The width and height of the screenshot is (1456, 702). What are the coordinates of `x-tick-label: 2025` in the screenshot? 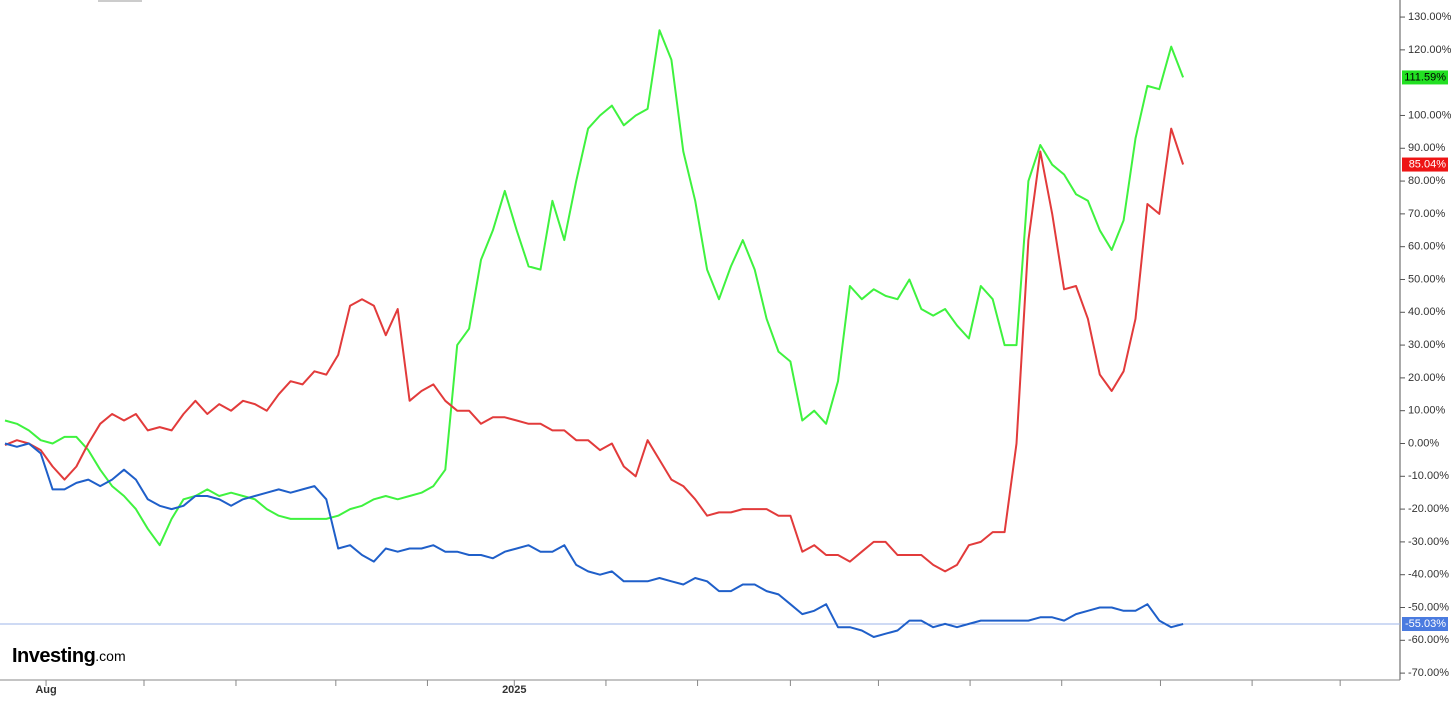 It's located at (514, 690).